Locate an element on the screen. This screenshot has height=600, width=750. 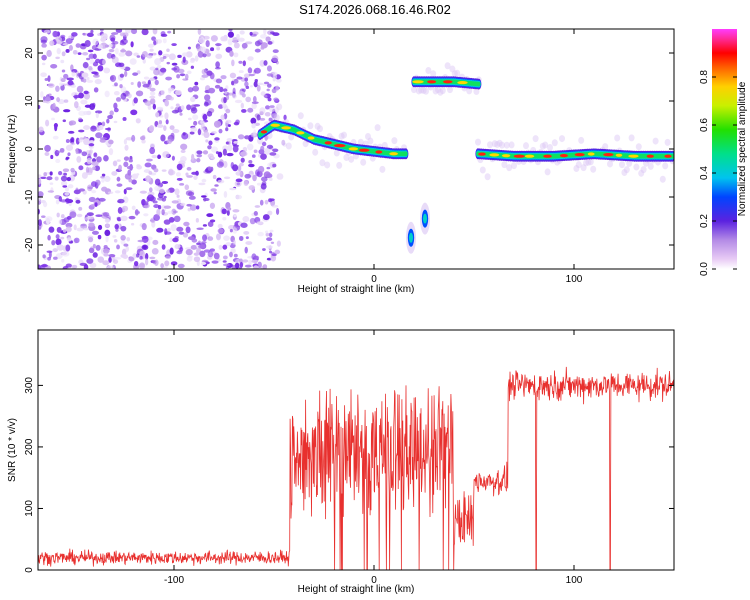
colorbar-tick-label: 0.0 is located at coordinates (704, 269).